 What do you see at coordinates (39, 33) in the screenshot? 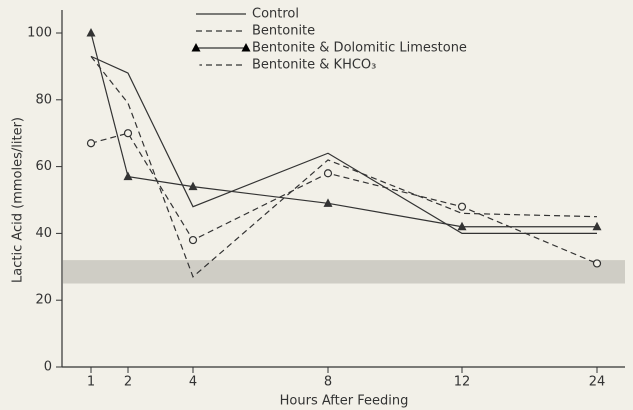
I see `y-tick-label: 100` at bounding box center [39, 33].